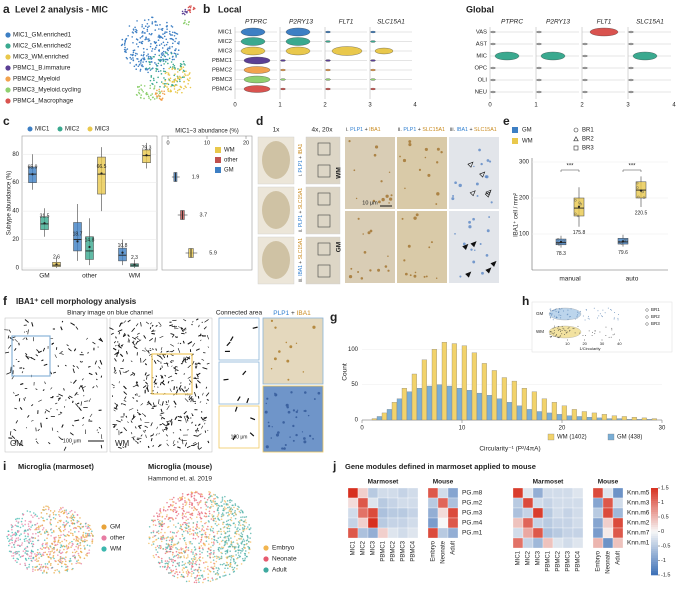 This screenshot has height=590, width=677. I want to click on stain-label: iii. IBA1 + SLC15A1, so click(473, 130).